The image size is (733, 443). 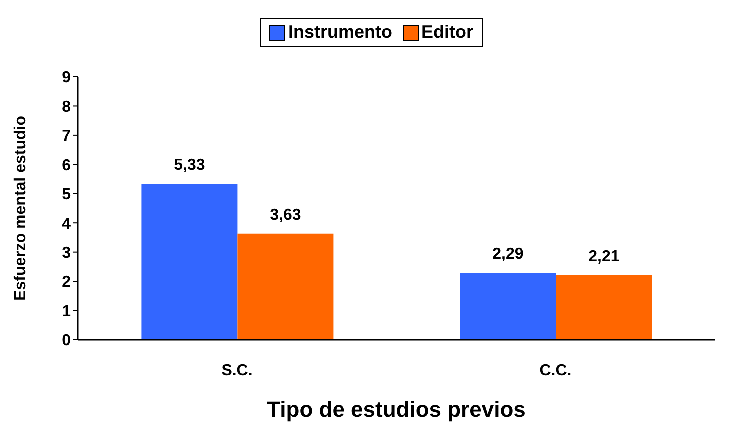 I want to click on x-axis-title: Tipo de estudios previos, so click(x=396, y=409).